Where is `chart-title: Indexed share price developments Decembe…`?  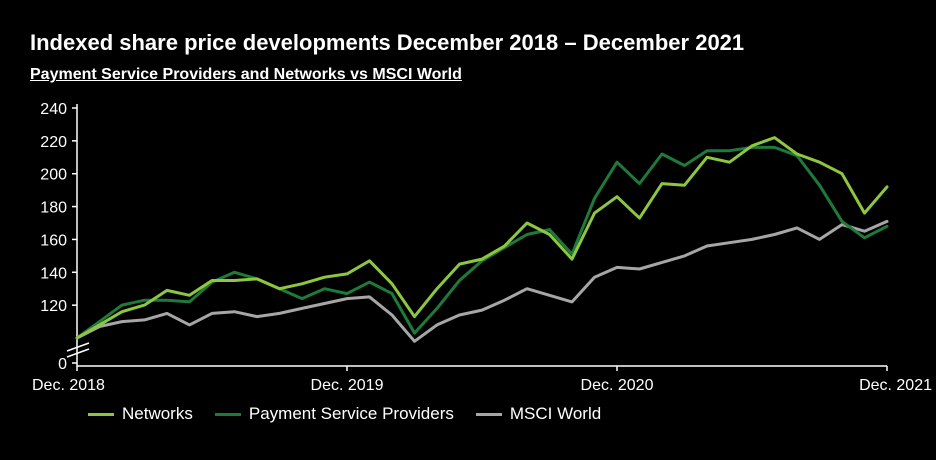
chart-title: Indexed share price developments Decembe… is located at coordinates (387, 42).